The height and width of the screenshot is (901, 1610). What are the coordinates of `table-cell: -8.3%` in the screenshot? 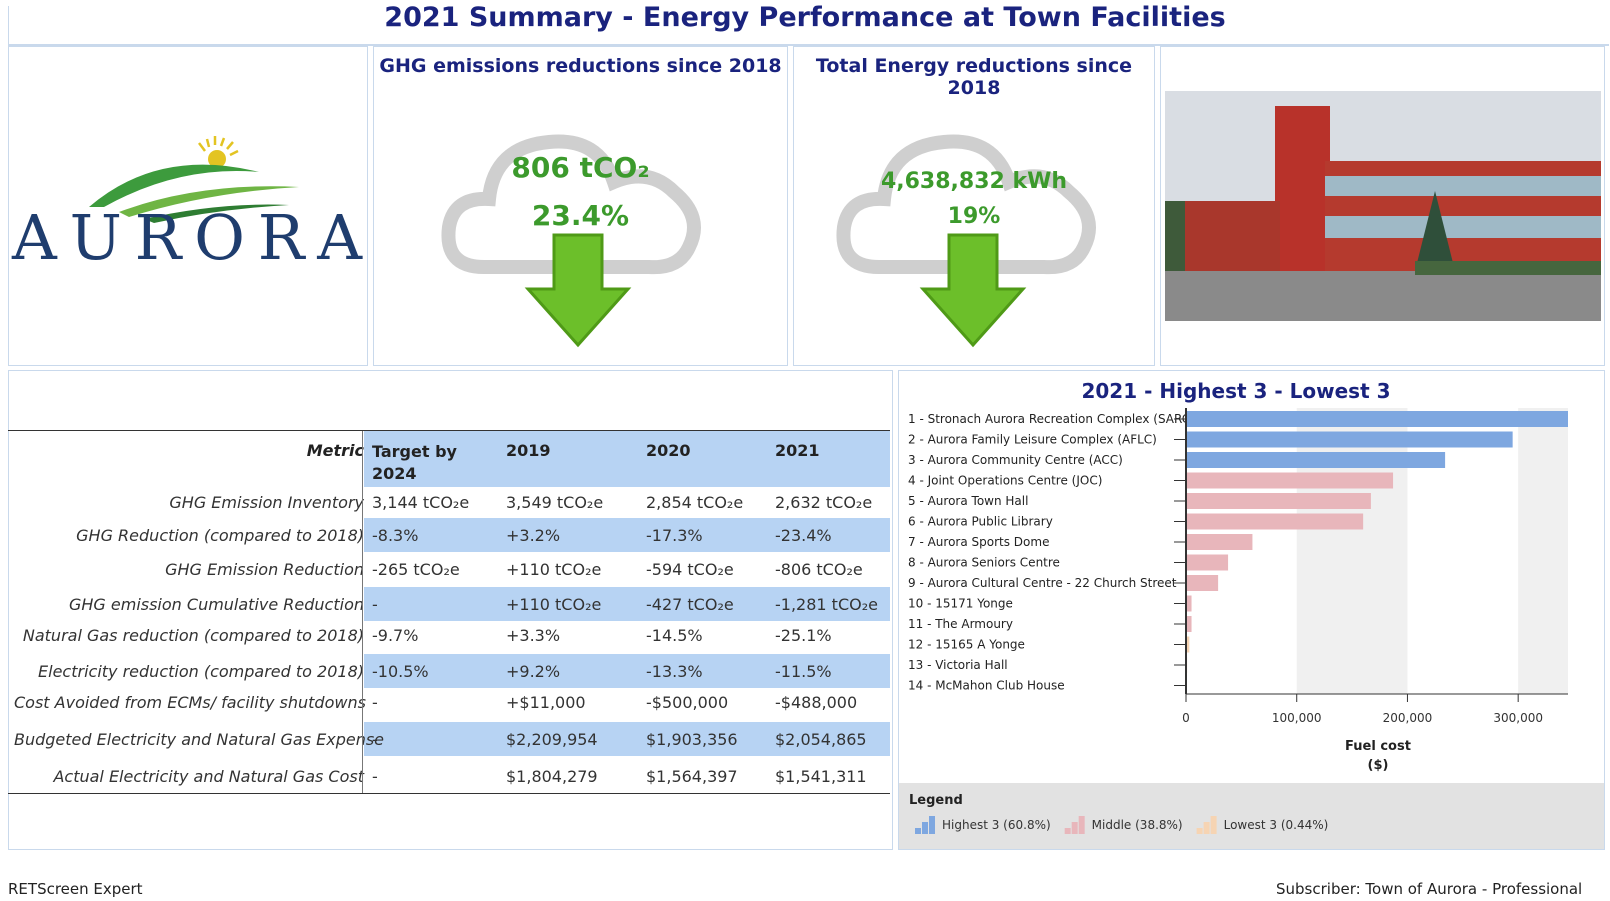 It's located at (395, 535).